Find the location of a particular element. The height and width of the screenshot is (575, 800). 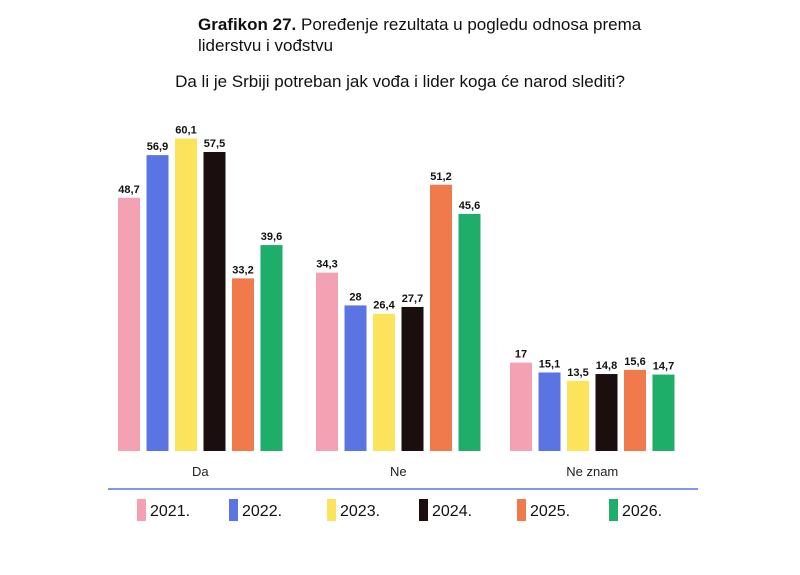

legend-swatch-2024 is located at coordinates (423, 510).